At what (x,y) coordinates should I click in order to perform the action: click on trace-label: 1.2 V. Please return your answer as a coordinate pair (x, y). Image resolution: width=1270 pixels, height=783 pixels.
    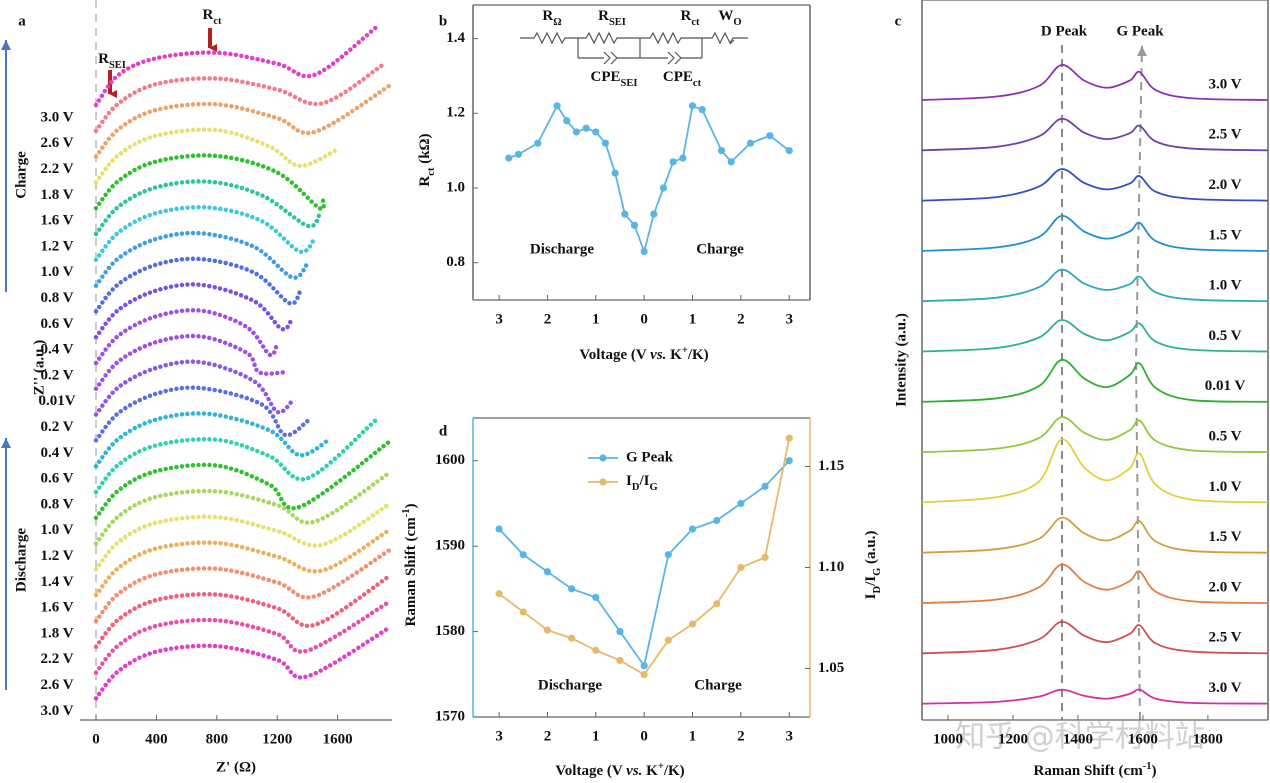
    Looking at the image, I should click on (56, 246).